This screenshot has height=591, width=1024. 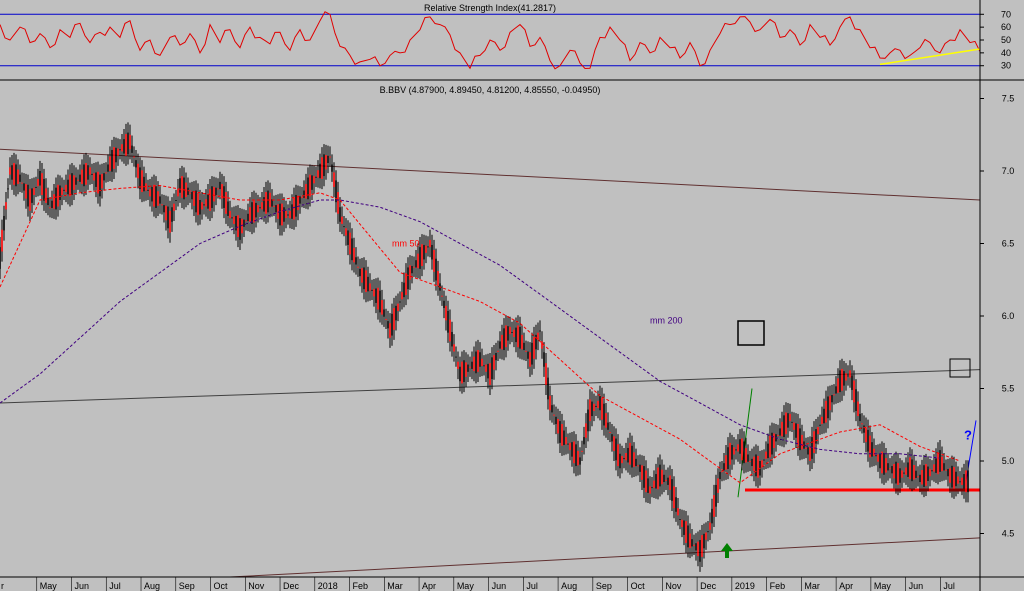 What do you see at coordinates (812, 586) in the screenshot?
I see `x-tick-label: Mar` at bounding box center [812, 586].